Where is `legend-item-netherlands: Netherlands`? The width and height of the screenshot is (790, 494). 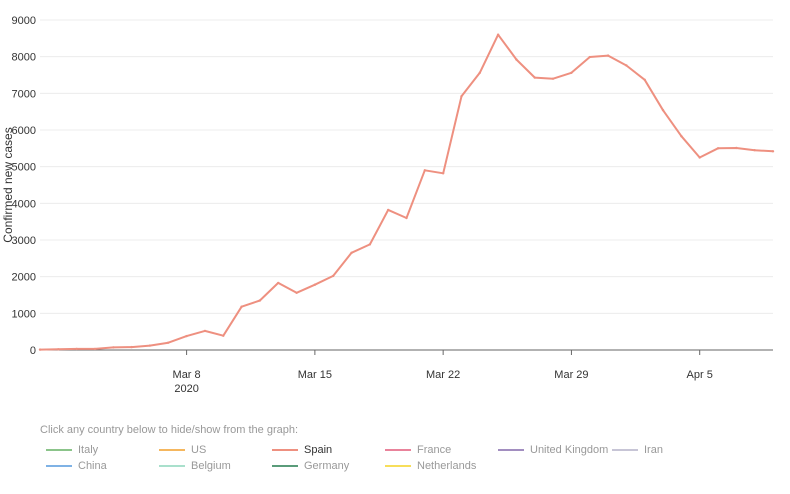 legend-item-netherlands: Netherlands is located at coordinates (430, 466).